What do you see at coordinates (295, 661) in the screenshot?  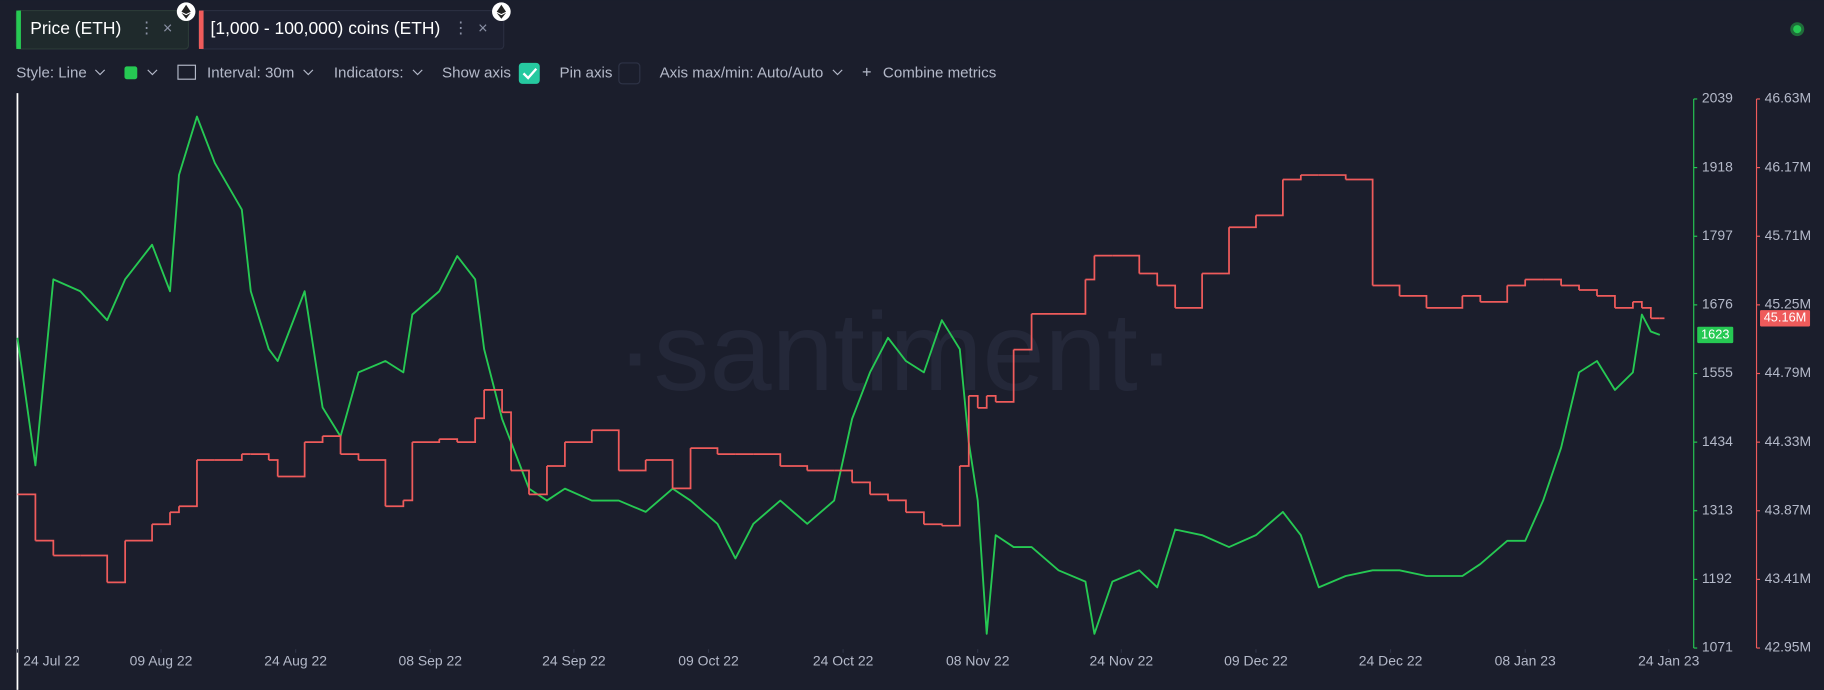 I see `x-tick-label: 24 Aug 22` at bounding box center [295, 661].